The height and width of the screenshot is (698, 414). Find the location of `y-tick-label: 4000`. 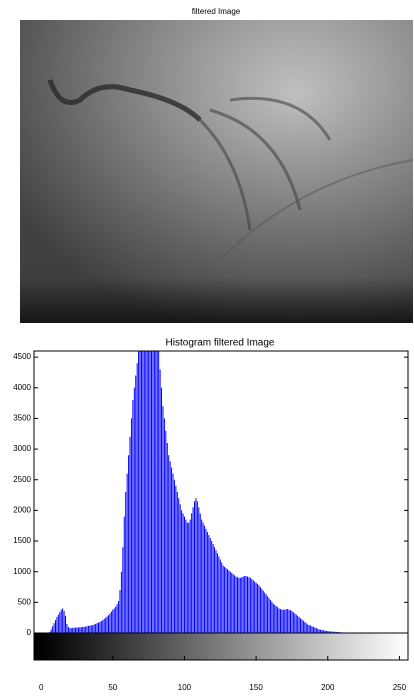

y-tick-label: 4000 is located at coordinates (22, 387).